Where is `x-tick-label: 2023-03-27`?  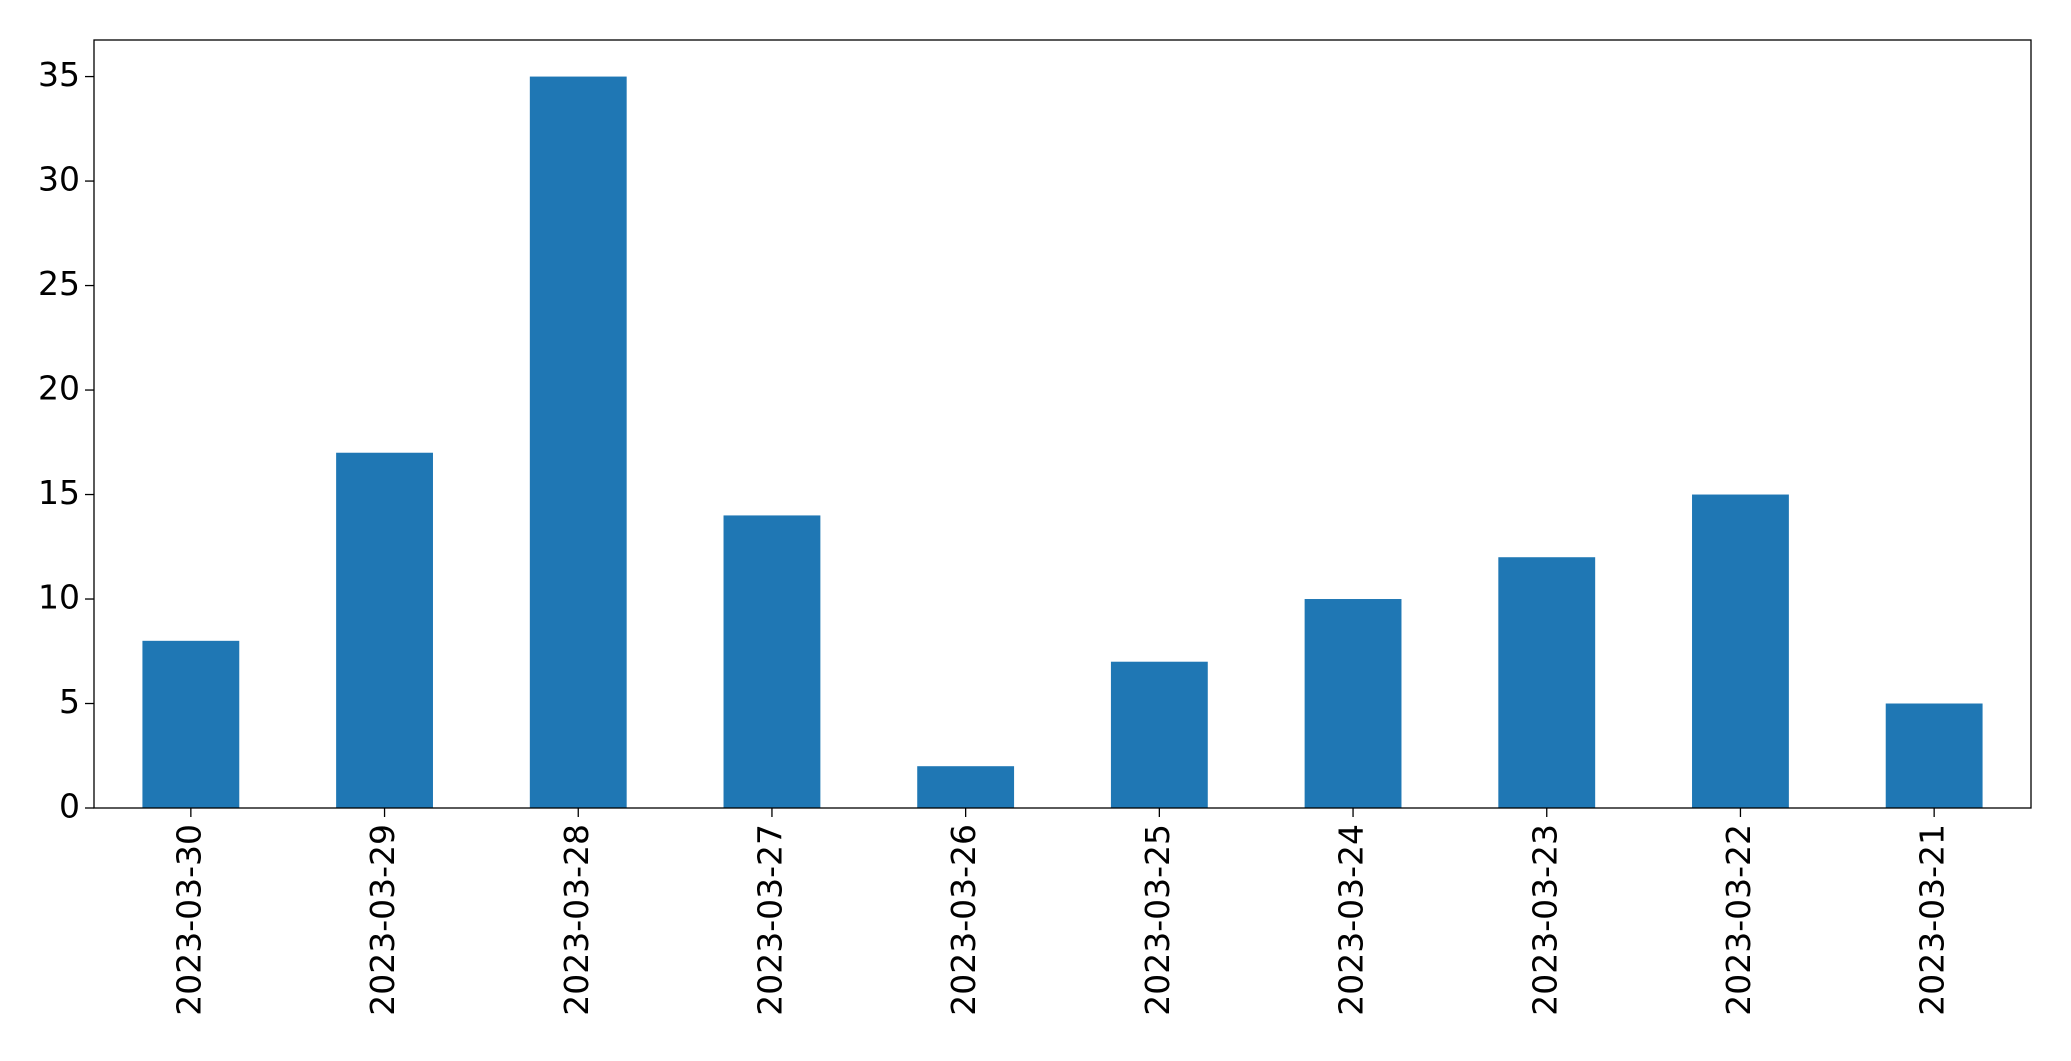 x-tick-label: 2023-03-27 is located at coordinates (769, 920).